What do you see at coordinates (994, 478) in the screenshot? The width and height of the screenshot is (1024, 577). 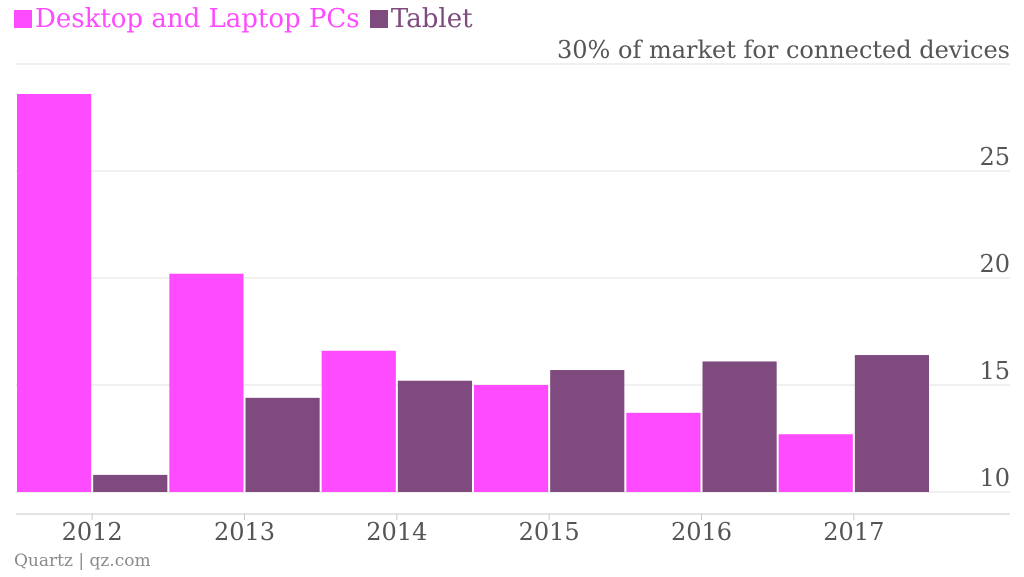 I see `y-tick-label-10: 10` at bounding box center [994, 478].